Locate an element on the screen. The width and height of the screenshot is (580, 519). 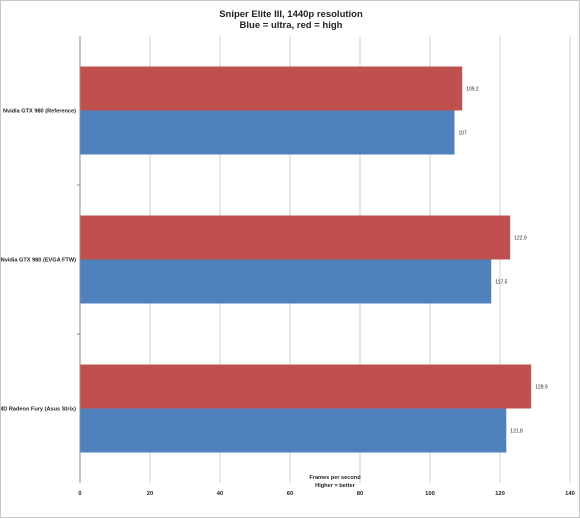
category-label: AMD Radeon Fury (Asus Strix) is located at coordinates (38, 410).